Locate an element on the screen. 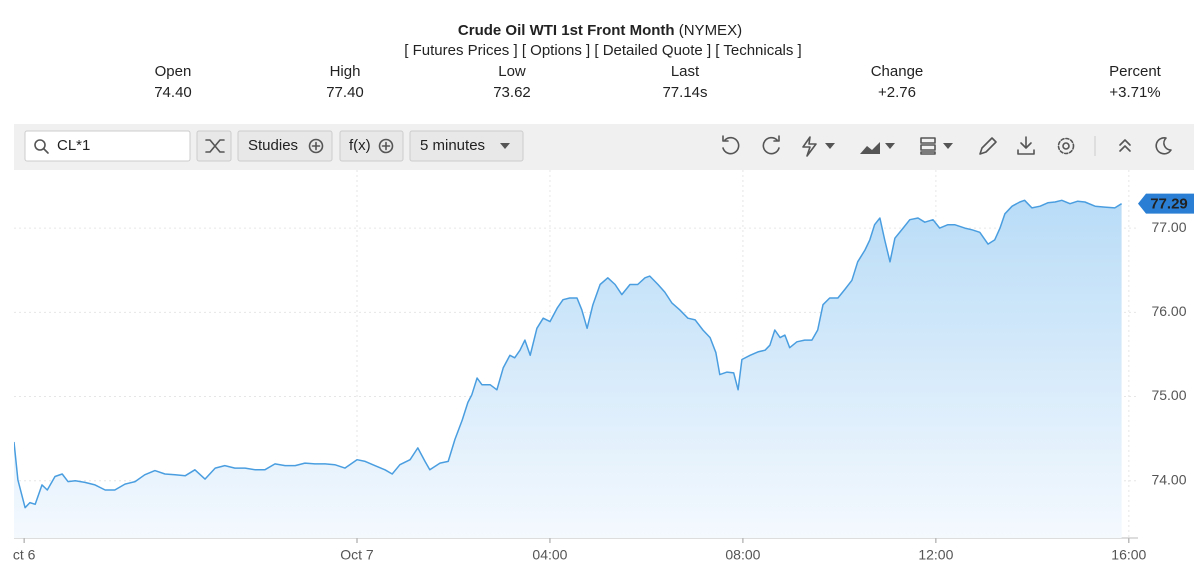 The width and height of the screenshot is (1200, 567). quote-value: 73.62 is located at coordinates (512, 92).